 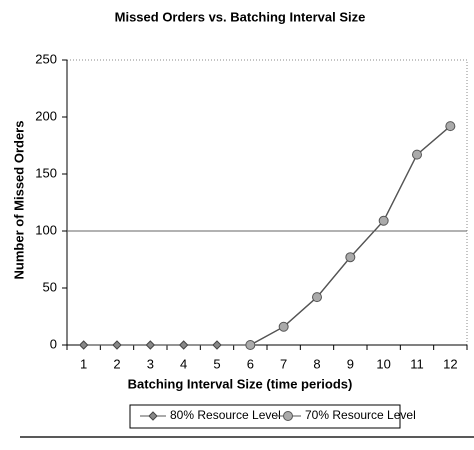 What do you see at coordinates (383, 363) in the screenshot?
I see `x-tick-label: 10` at bounding box center [383, 363].